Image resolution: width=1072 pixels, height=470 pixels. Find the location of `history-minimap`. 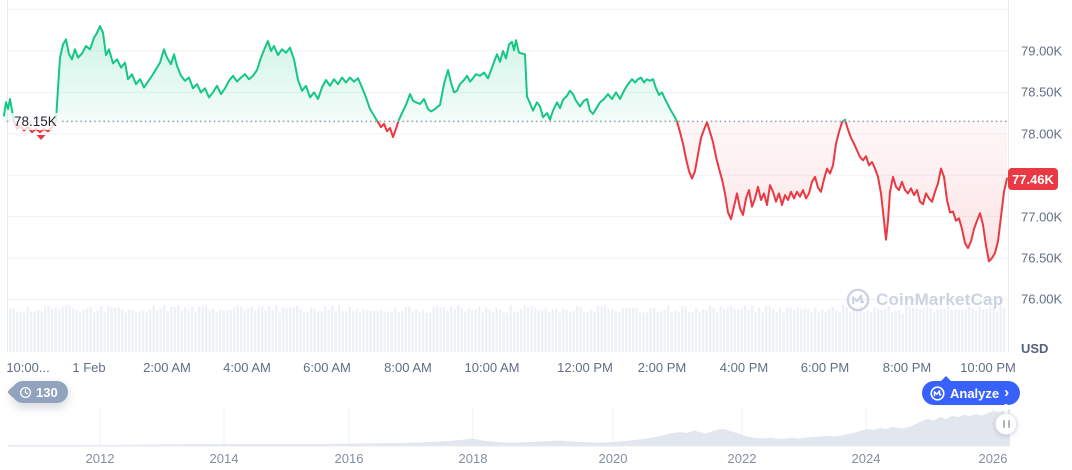

history-minimap is located at coordinates (507, 427).